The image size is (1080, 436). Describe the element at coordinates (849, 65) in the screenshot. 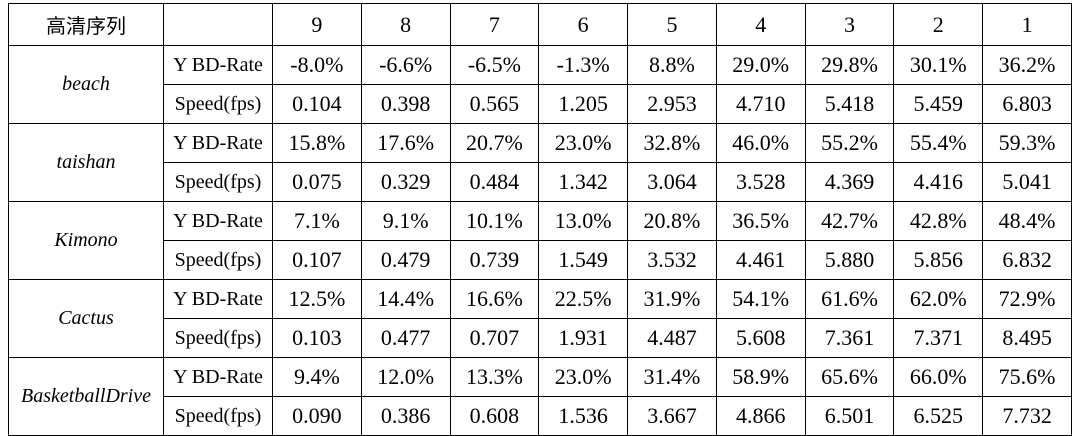

I see `value-cell: 29.8%` at that location.